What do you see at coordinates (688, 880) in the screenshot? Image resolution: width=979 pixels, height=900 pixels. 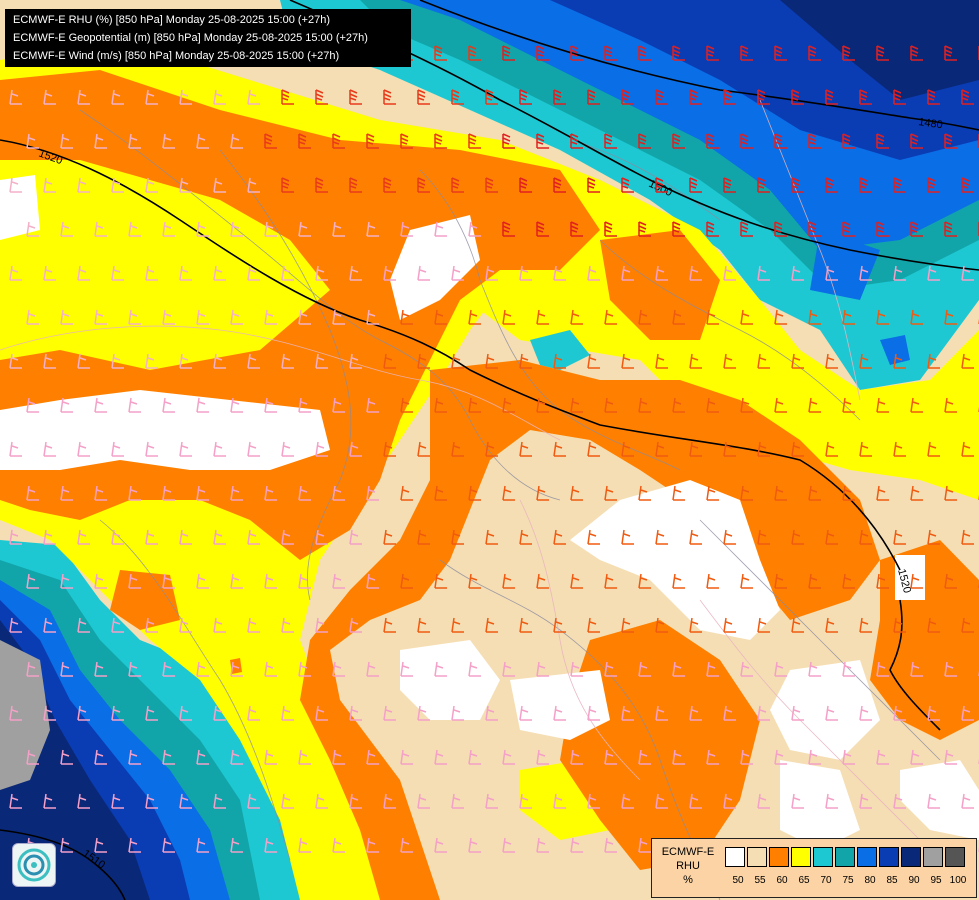 I see `legend-unit: %` at bounding box center [688, 880].